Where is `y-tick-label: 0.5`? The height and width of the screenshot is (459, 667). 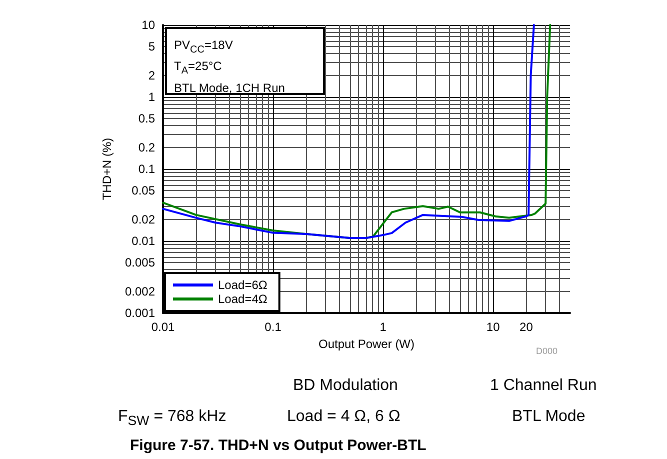 y-tick-label: 0.5 is located at coordinates (147, 119).